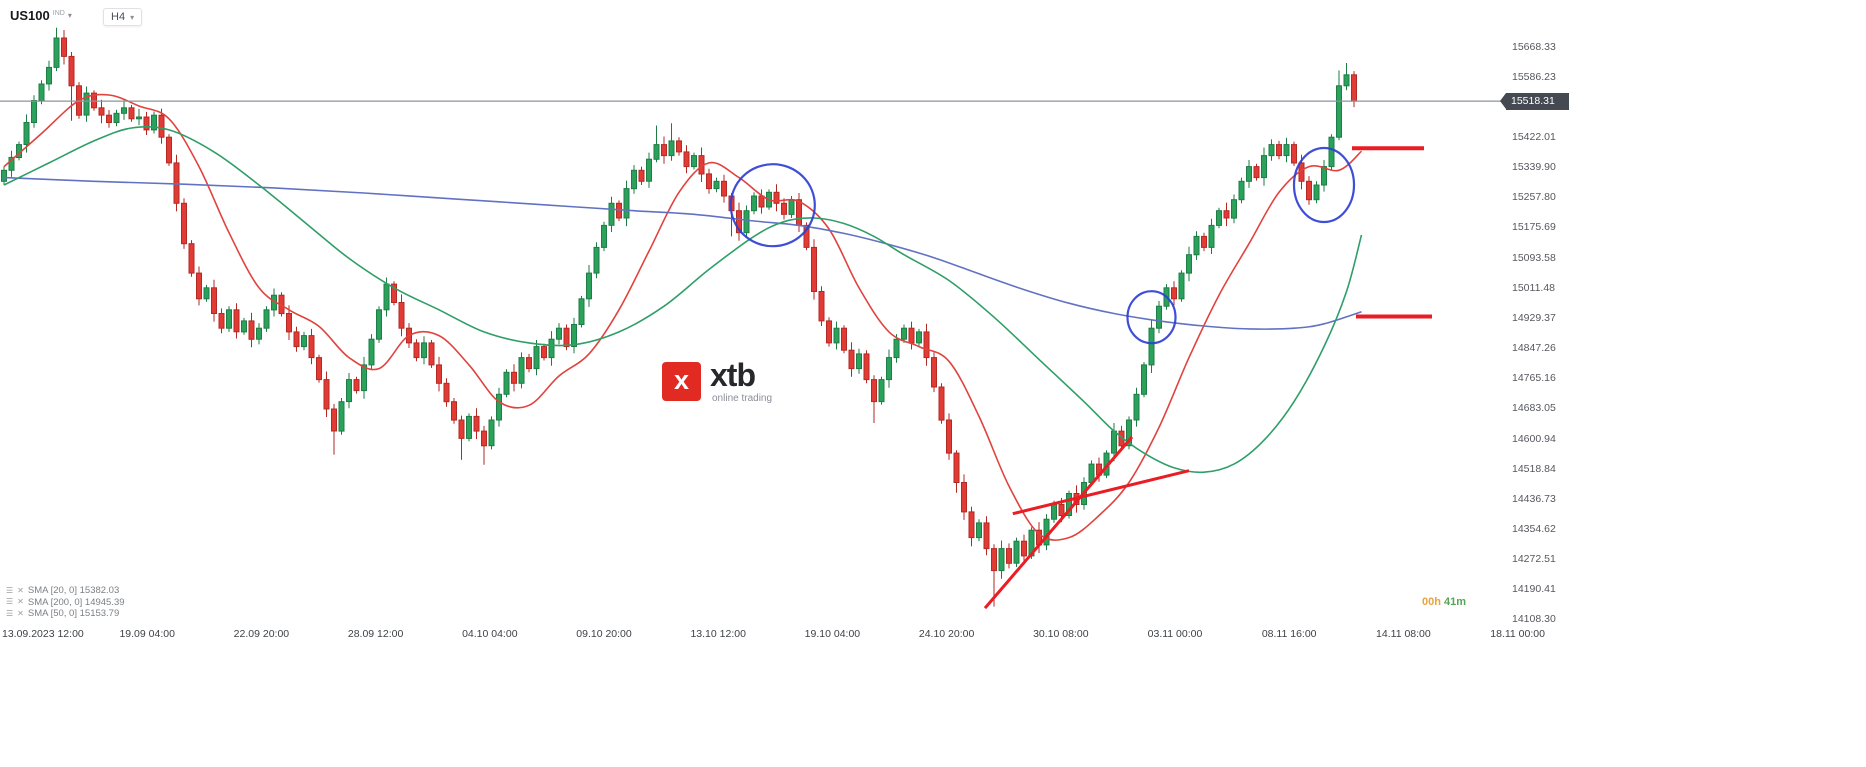  Describe the element at coordinates (30, 15) in the screenshot. I see `instrument-symbol: US100` at that location.